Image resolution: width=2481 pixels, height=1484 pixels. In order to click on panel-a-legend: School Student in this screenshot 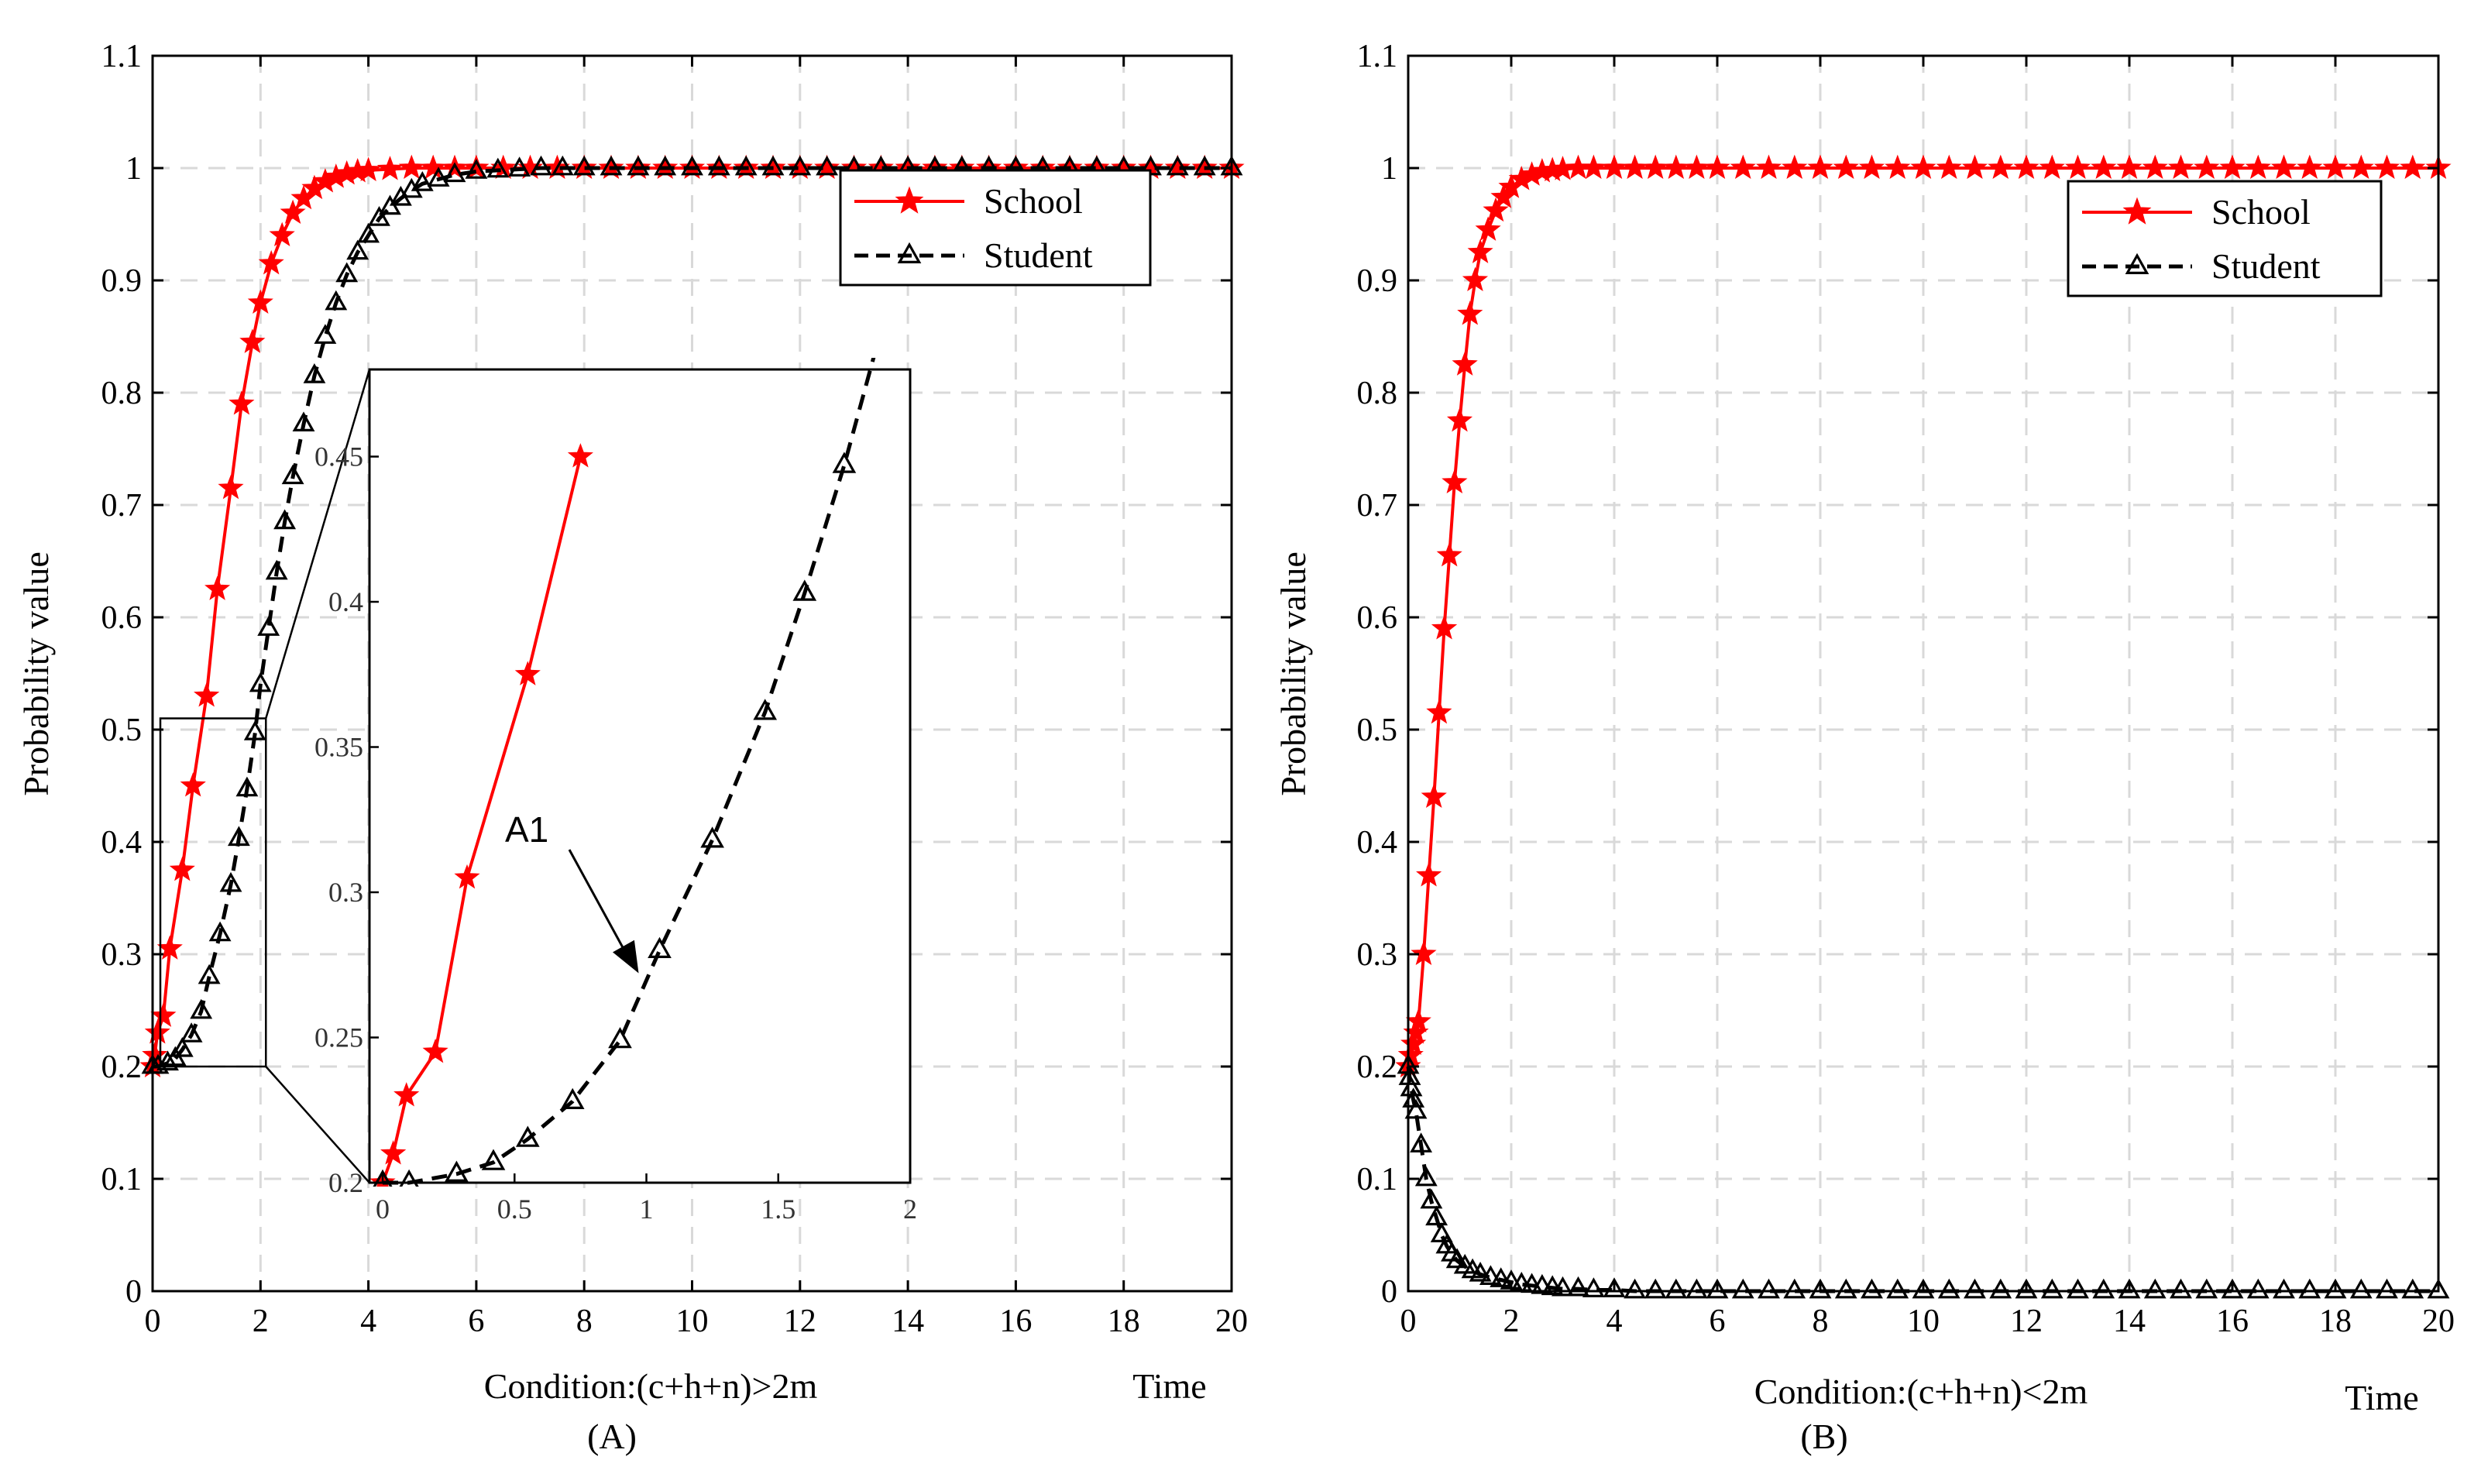, I will do `click(995, 228)`.